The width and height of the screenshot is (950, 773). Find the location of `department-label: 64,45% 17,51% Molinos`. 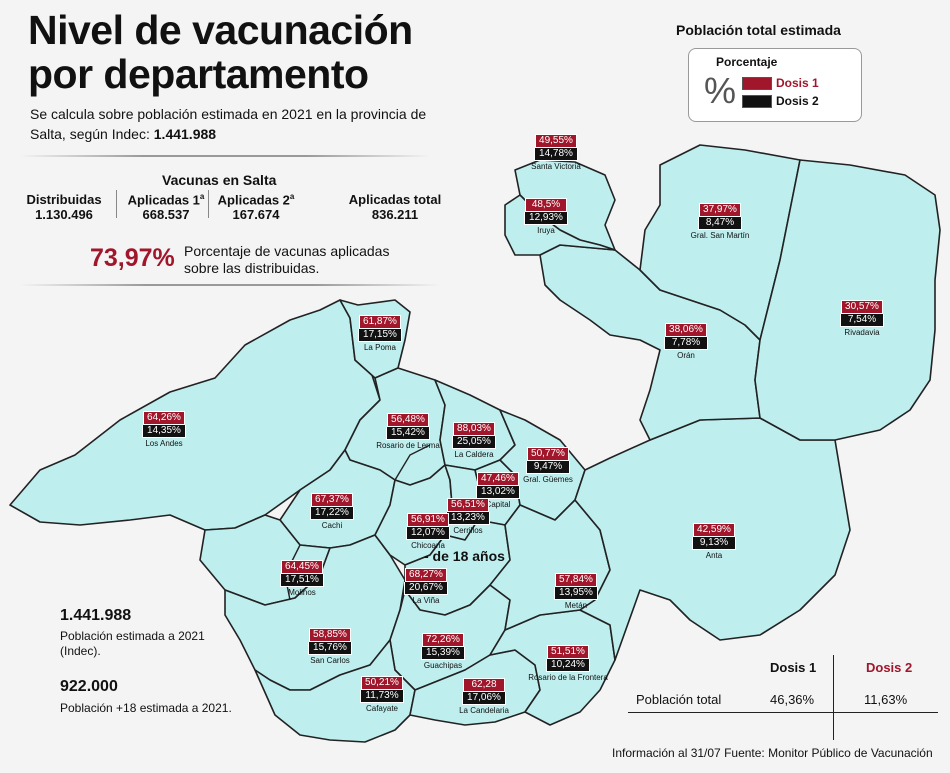

department-label: 64,45% 17,51% Molinos is located at coordinates (302, 577).